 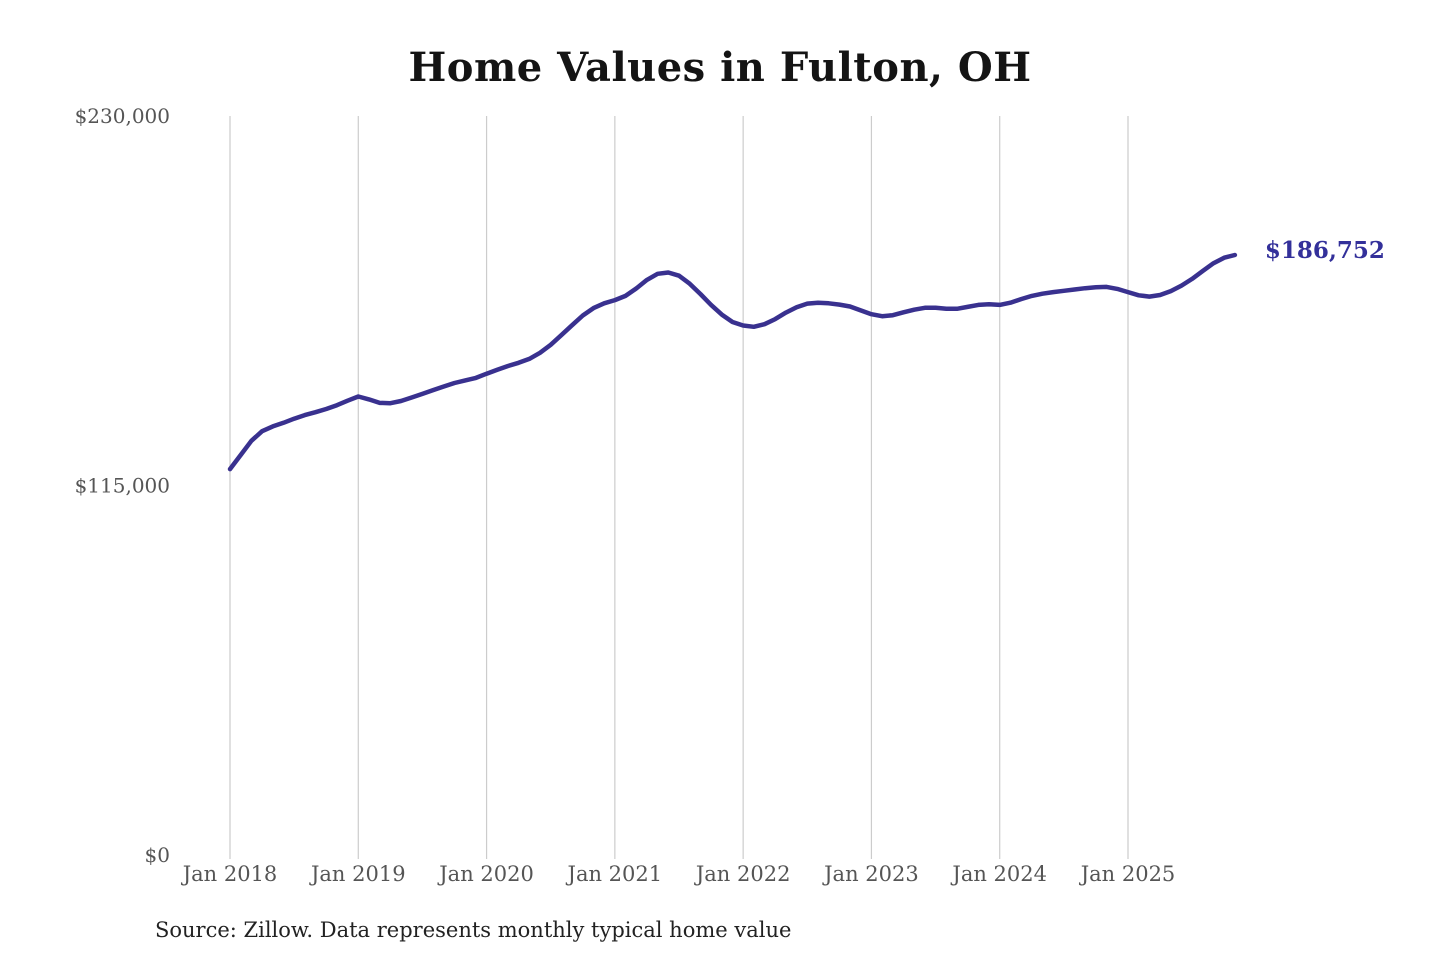 What do you see at coordinates (998, 874) in the screenshot?
I see `x-tick-label: Jan 2024` at bounding box center [998, 874].